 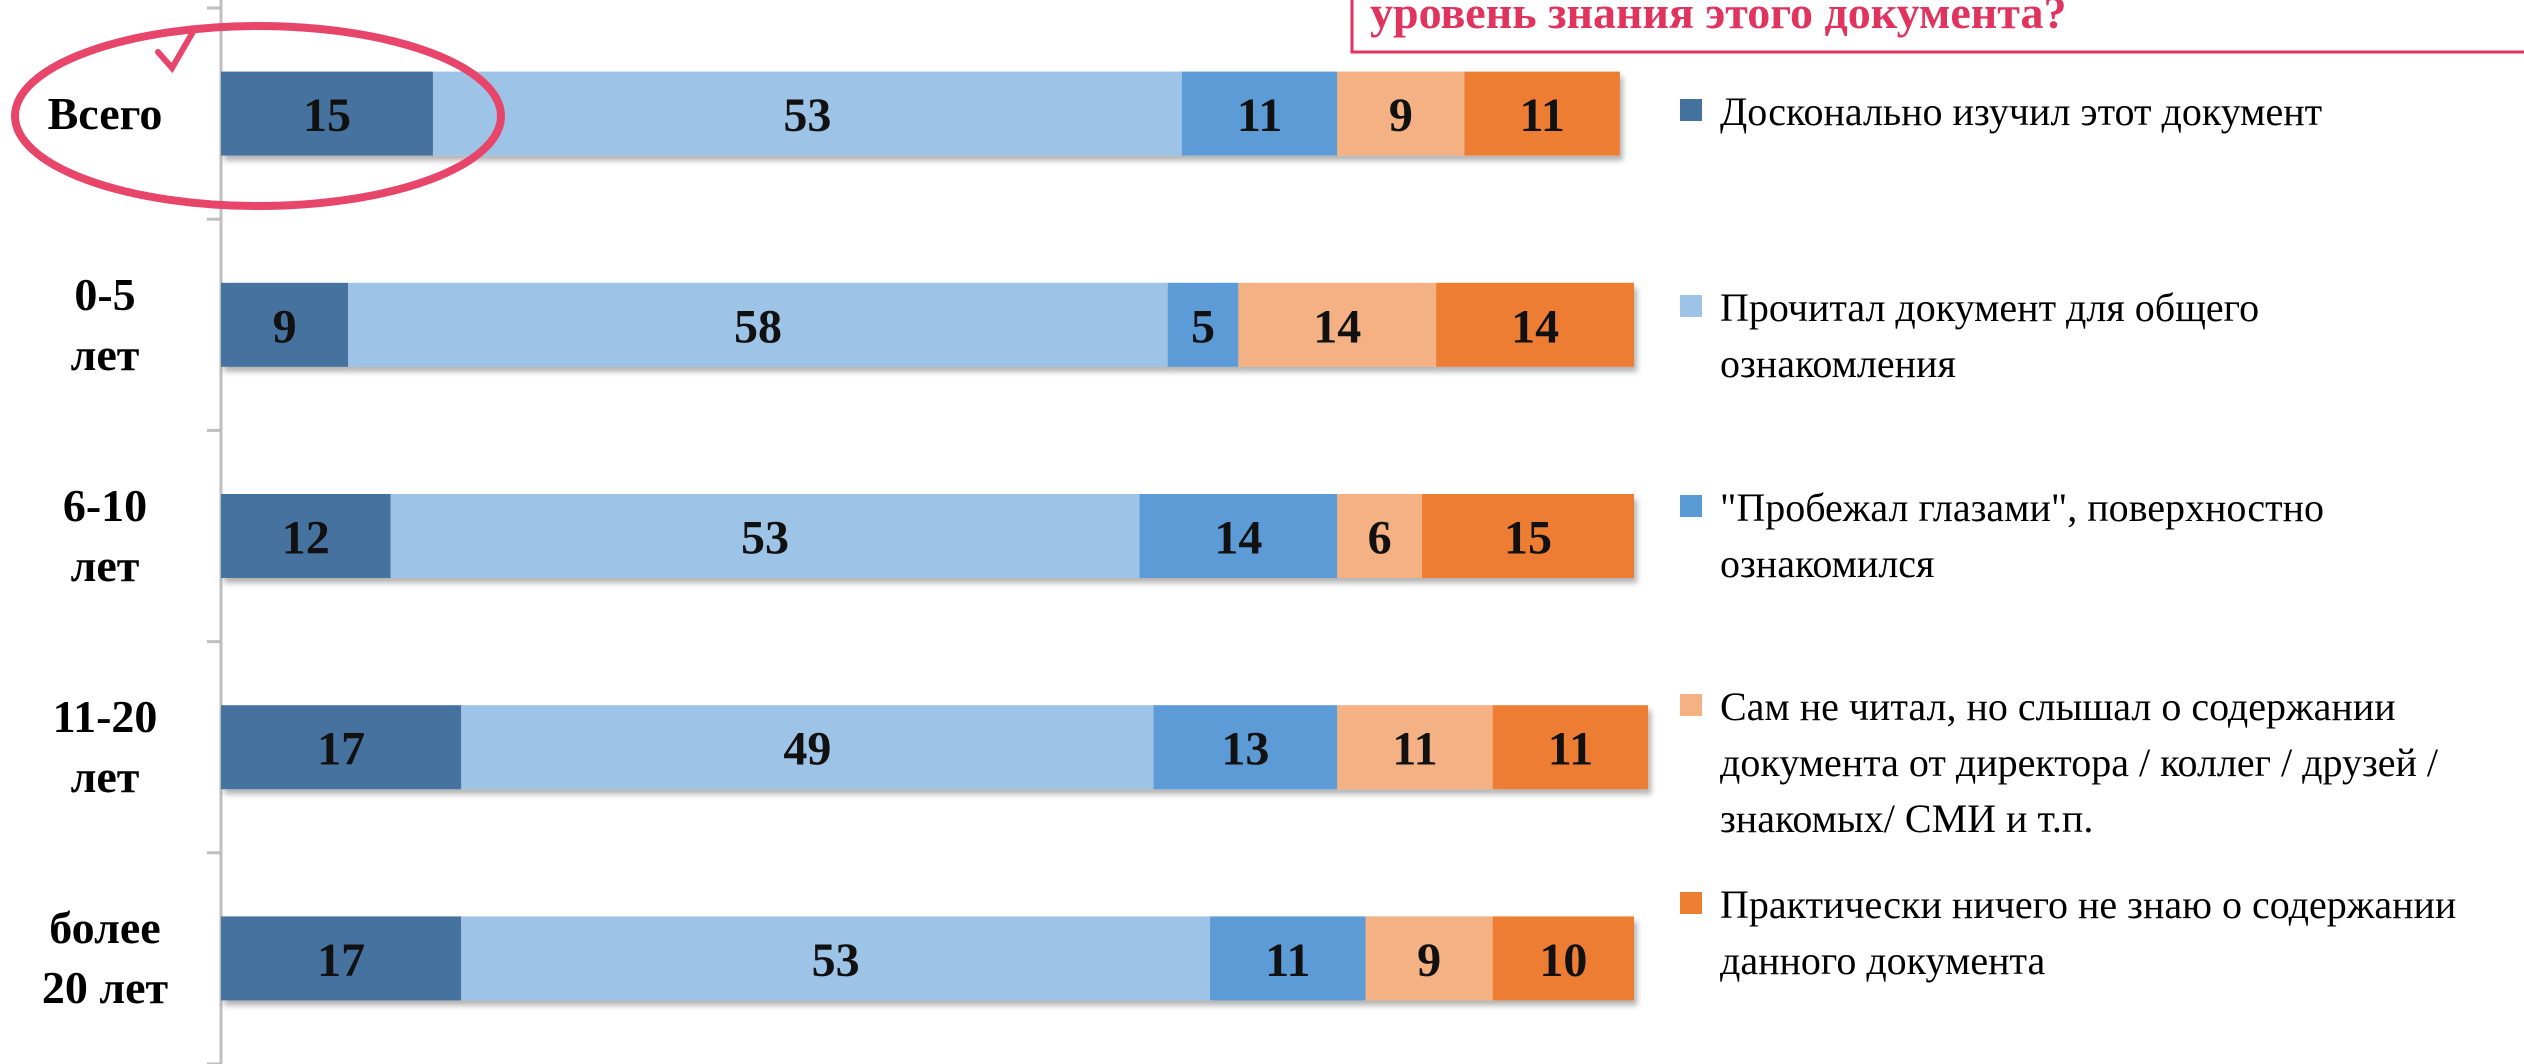 I want to click on value-label: 6, so click(x=1380, y=538).